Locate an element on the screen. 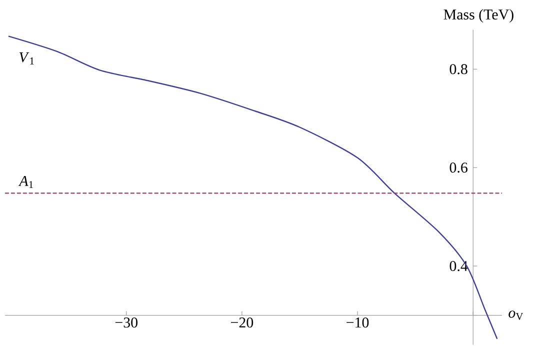  x-tick-label: −20 is located at coordinates (242, 322).